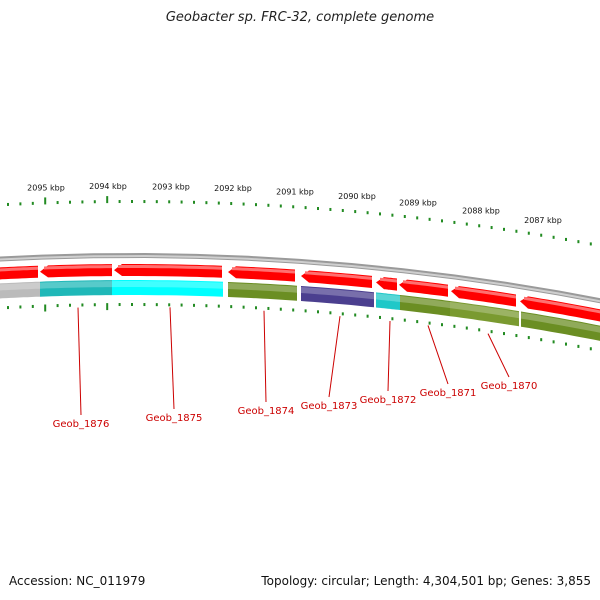 The image size is (600, 600). What do you see at coordinates (233, 188) in the screenshot?
I see `kbp-label: 2092 kbp` at bounding box center [233, 188].